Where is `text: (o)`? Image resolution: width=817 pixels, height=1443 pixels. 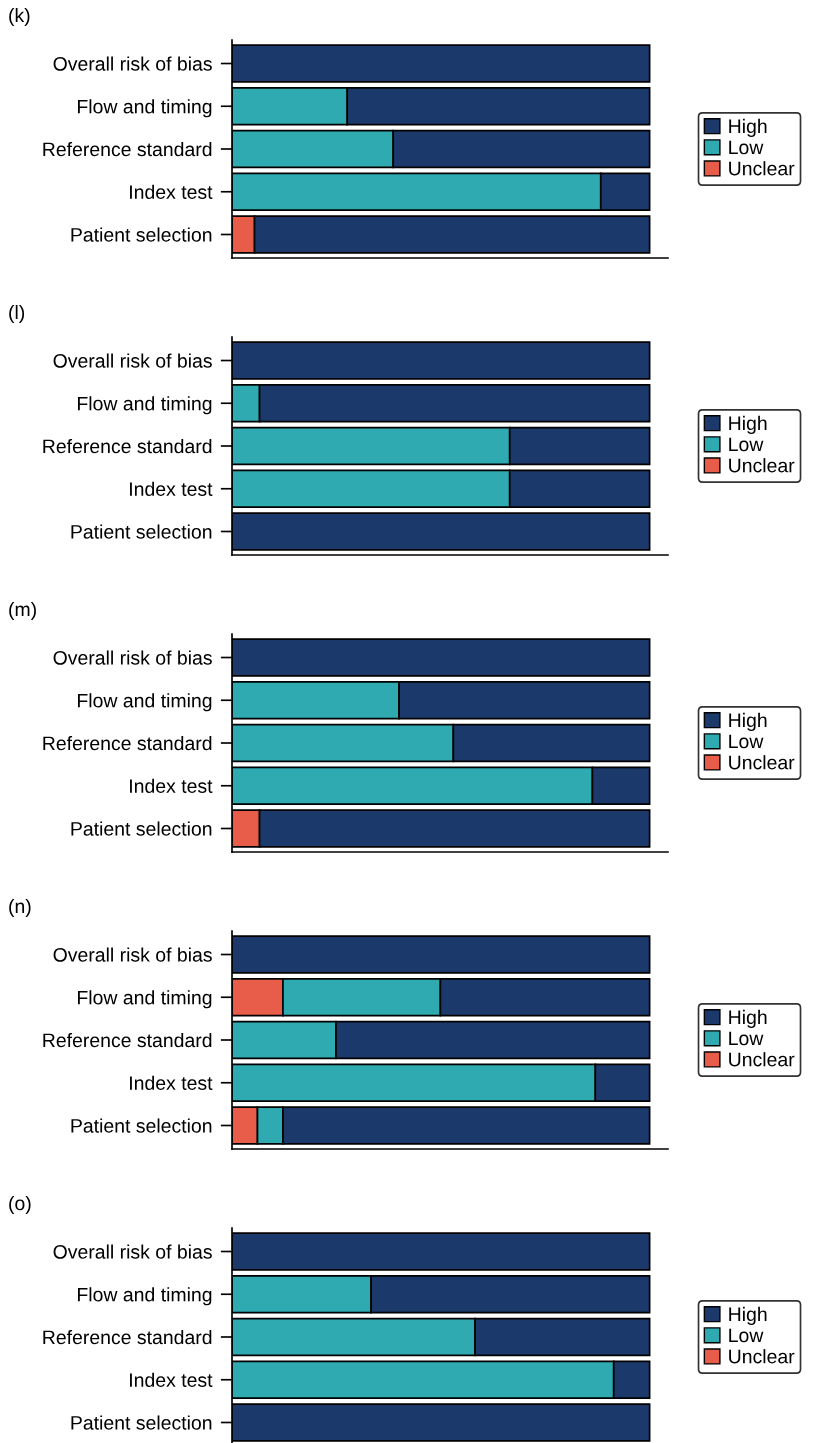
text: (o) is located at coordinates (20, 1205).